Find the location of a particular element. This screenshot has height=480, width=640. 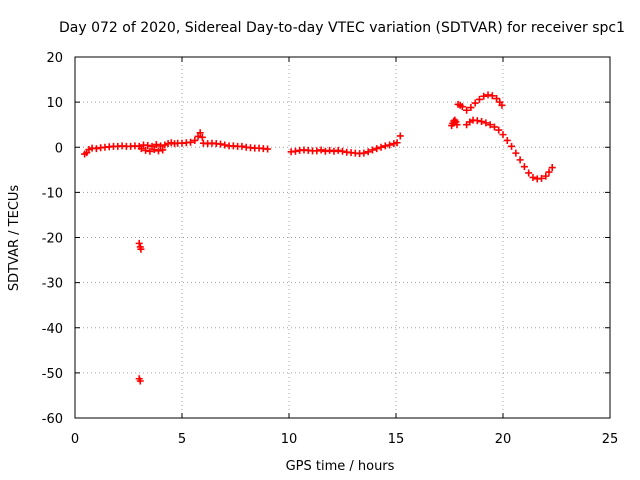

x-tick-label: 10 is located at coordinates (289, 439).